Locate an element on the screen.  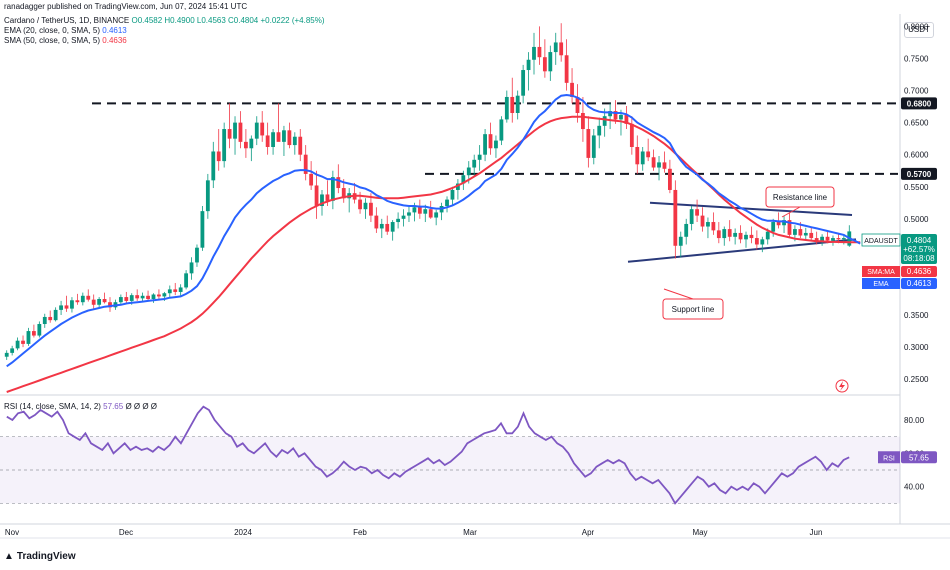
rsi-tick-label: 40.00 is located at coordinates (914, 487).